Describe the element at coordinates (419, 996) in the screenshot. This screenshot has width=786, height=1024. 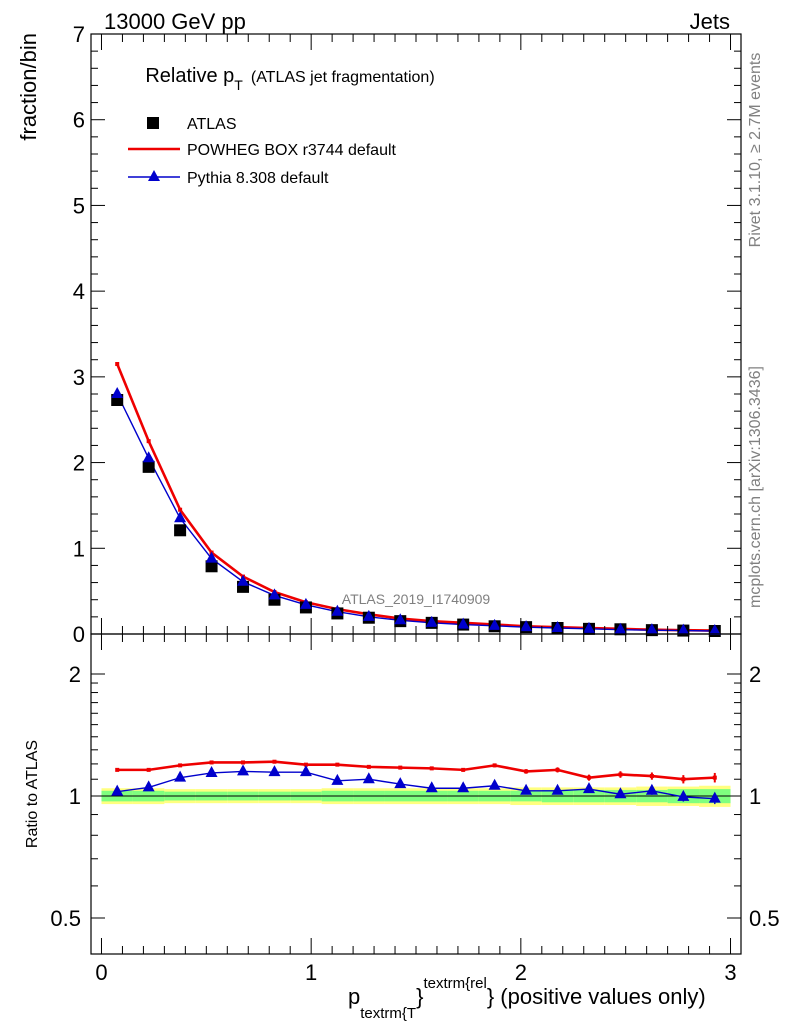
I see `x-label-mid: }` at that location.